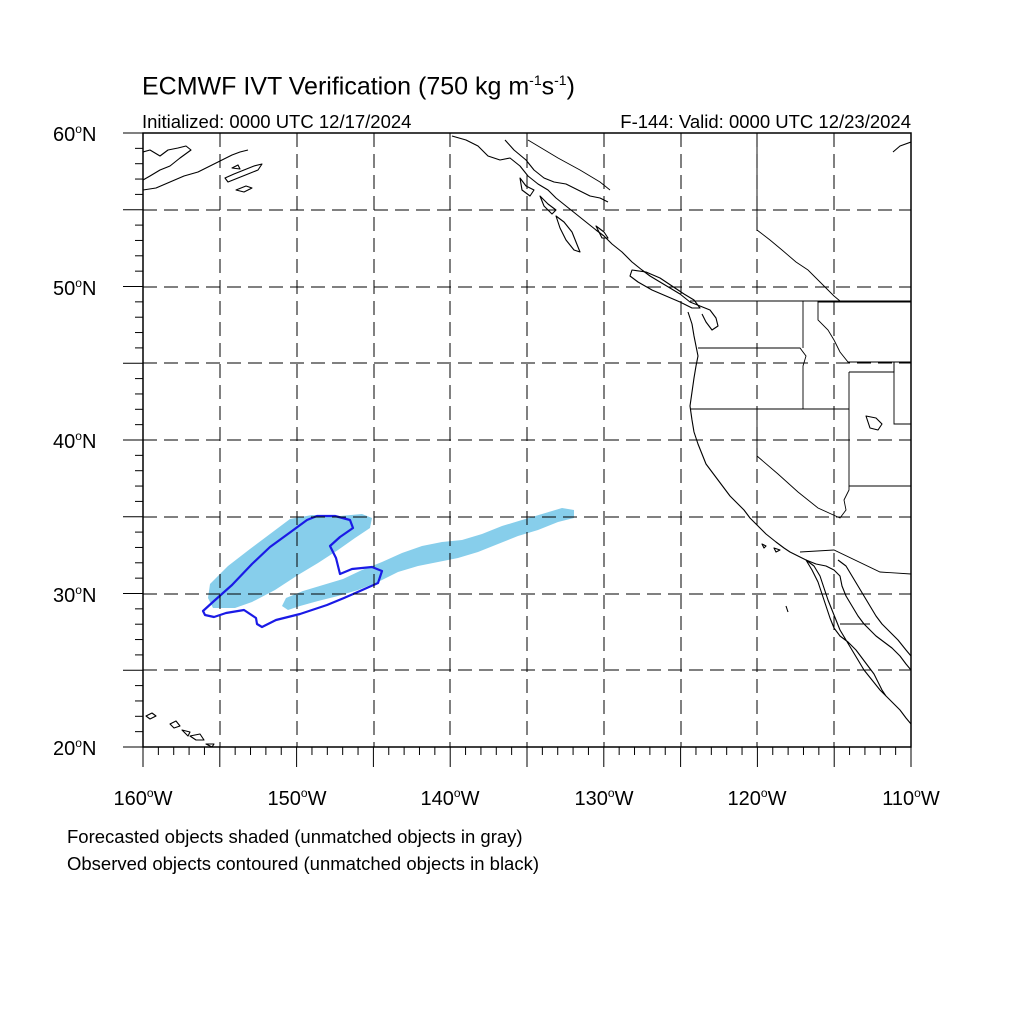  I want to click on lon-label-110w: 110oW, so click(911, 798).